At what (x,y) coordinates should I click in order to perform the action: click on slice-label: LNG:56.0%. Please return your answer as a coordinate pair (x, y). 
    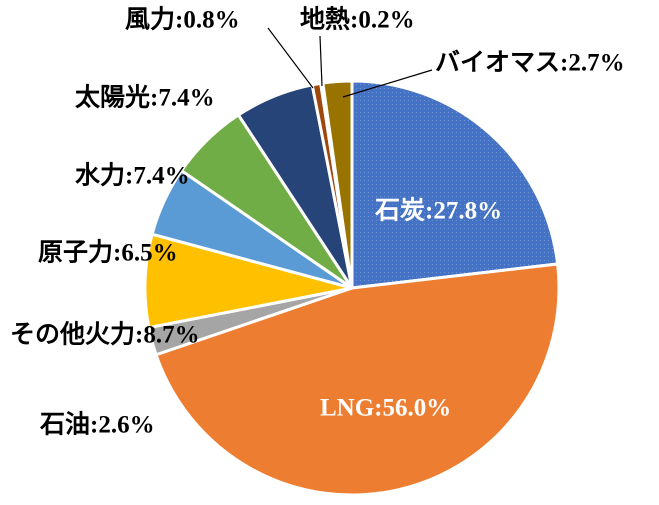
    Looking at the image, I should click on (385, 408).